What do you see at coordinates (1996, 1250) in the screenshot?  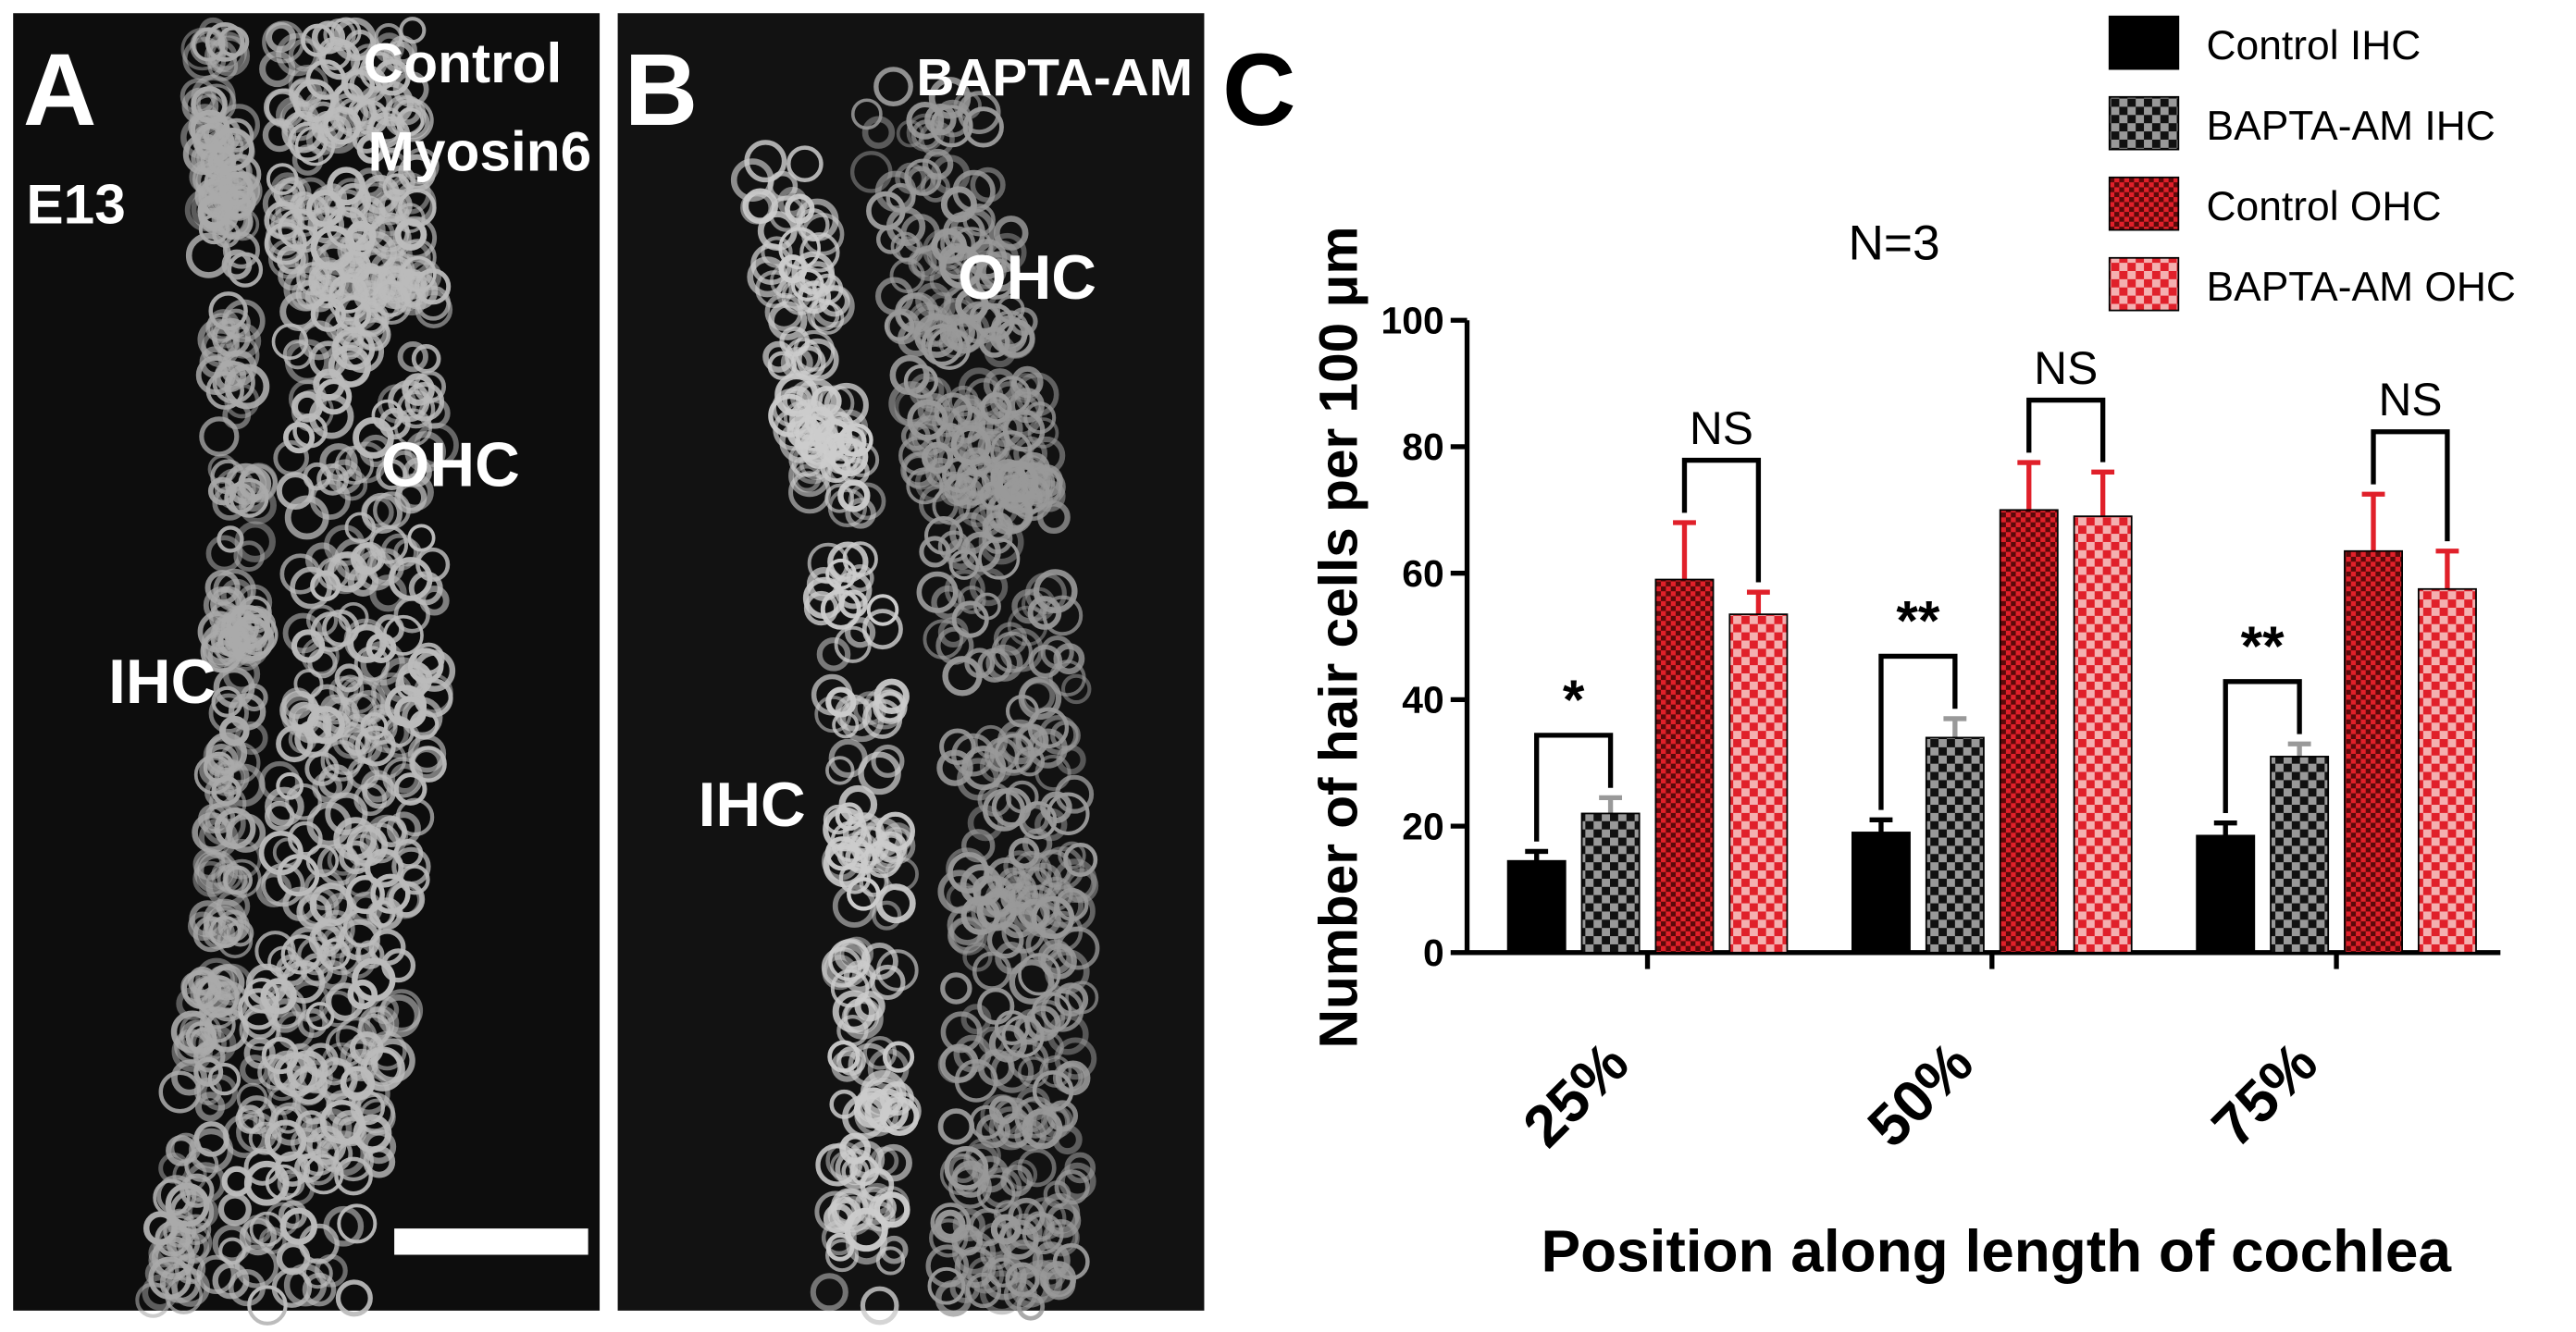 I see `x-axis-label: Position along length of cochlea` at bounding box center [1996, 1250].